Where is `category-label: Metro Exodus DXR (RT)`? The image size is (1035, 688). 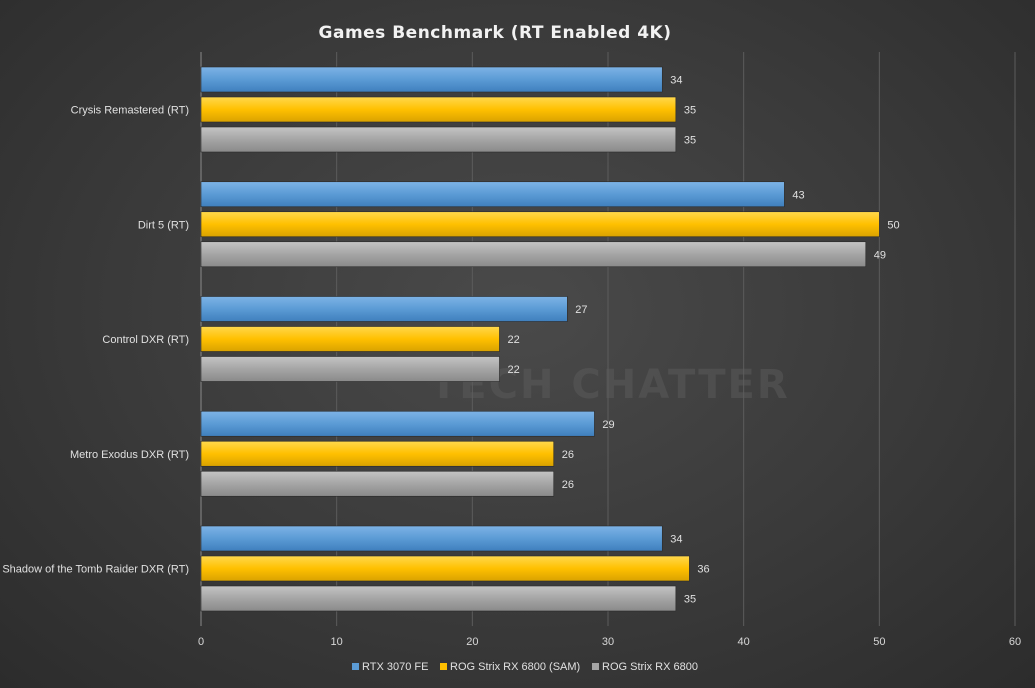
category-label: Metro Exodus DXR (RT) is located at coordinates (129, 455).